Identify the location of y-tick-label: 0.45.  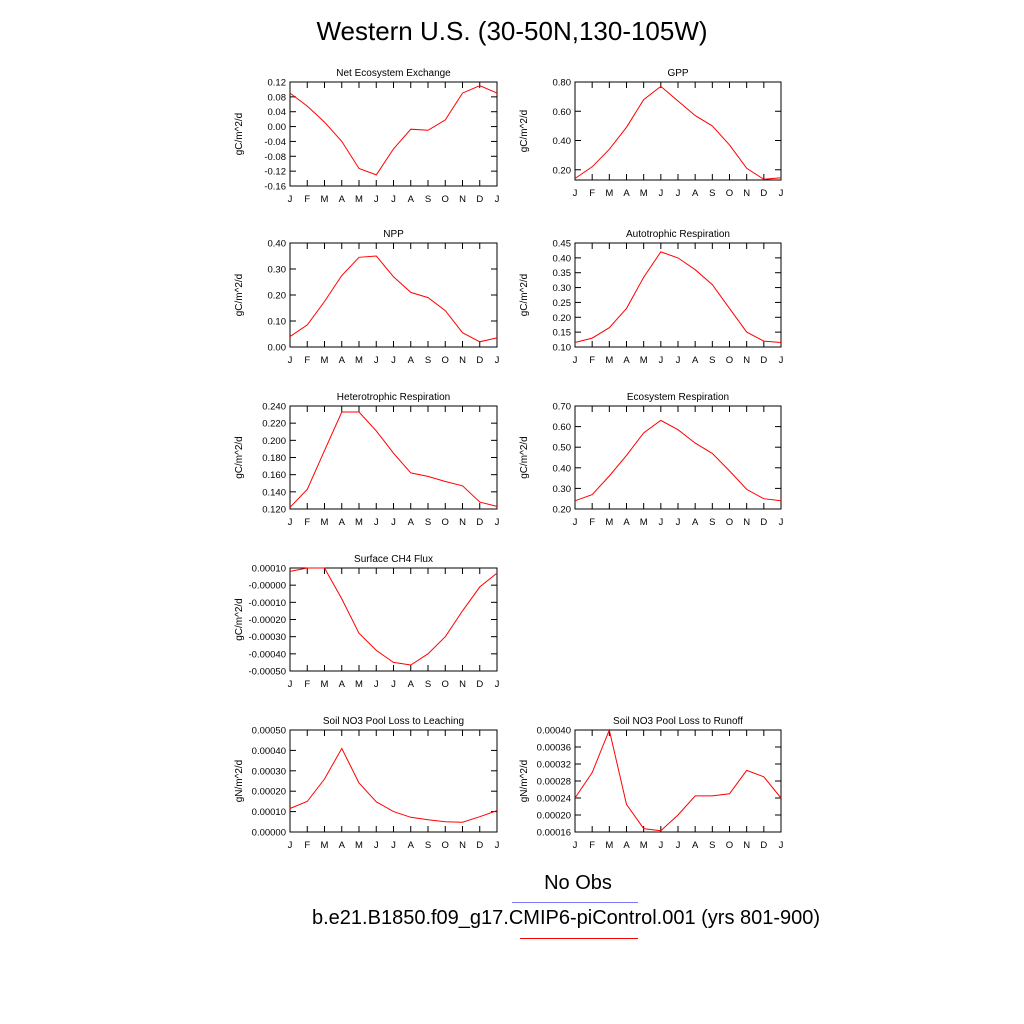
(562, 244).